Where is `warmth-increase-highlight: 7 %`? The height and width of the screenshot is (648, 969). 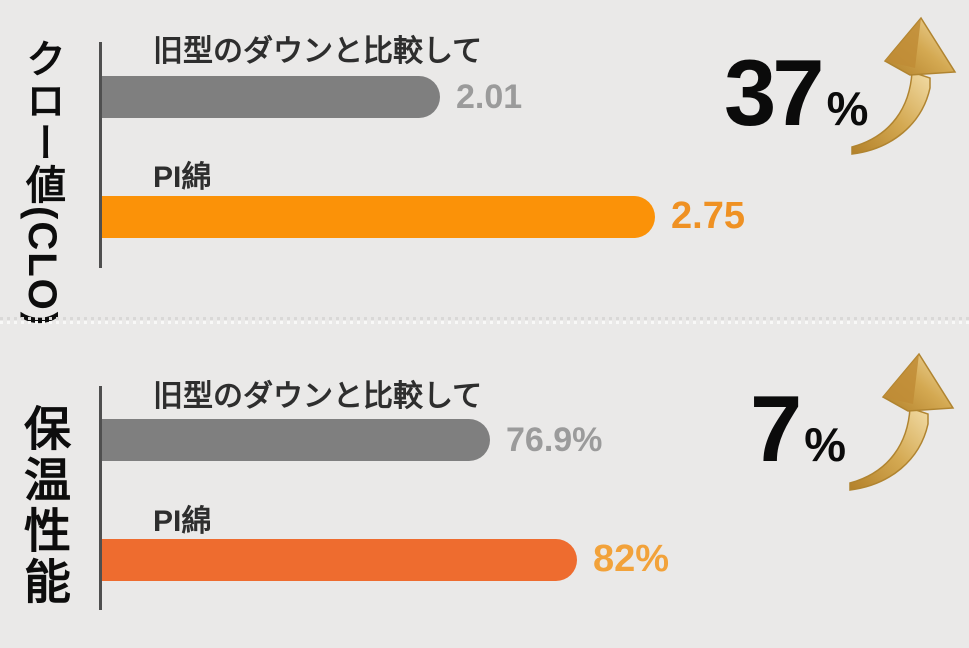 warmth-increase-highlight: 7 % is located at coordinates (798, 429).